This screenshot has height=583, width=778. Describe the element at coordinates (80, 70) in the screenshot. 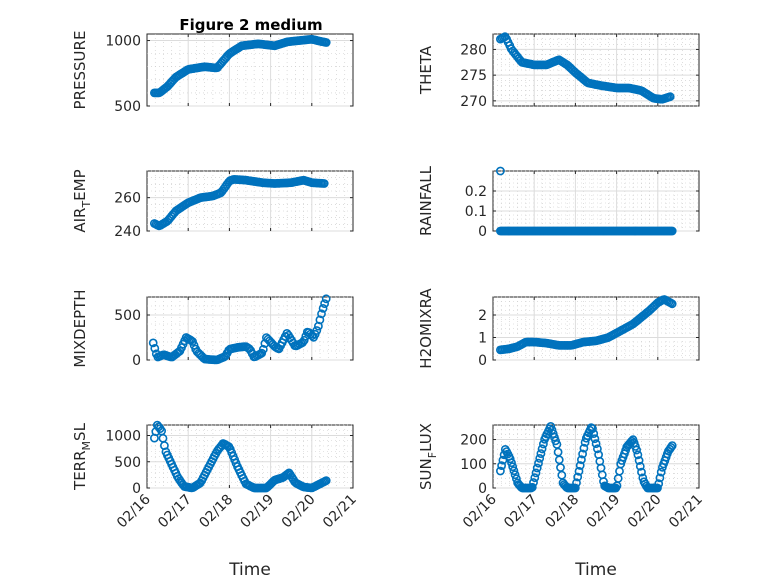

I see `y-axis-label: PRESSURE` at that location.